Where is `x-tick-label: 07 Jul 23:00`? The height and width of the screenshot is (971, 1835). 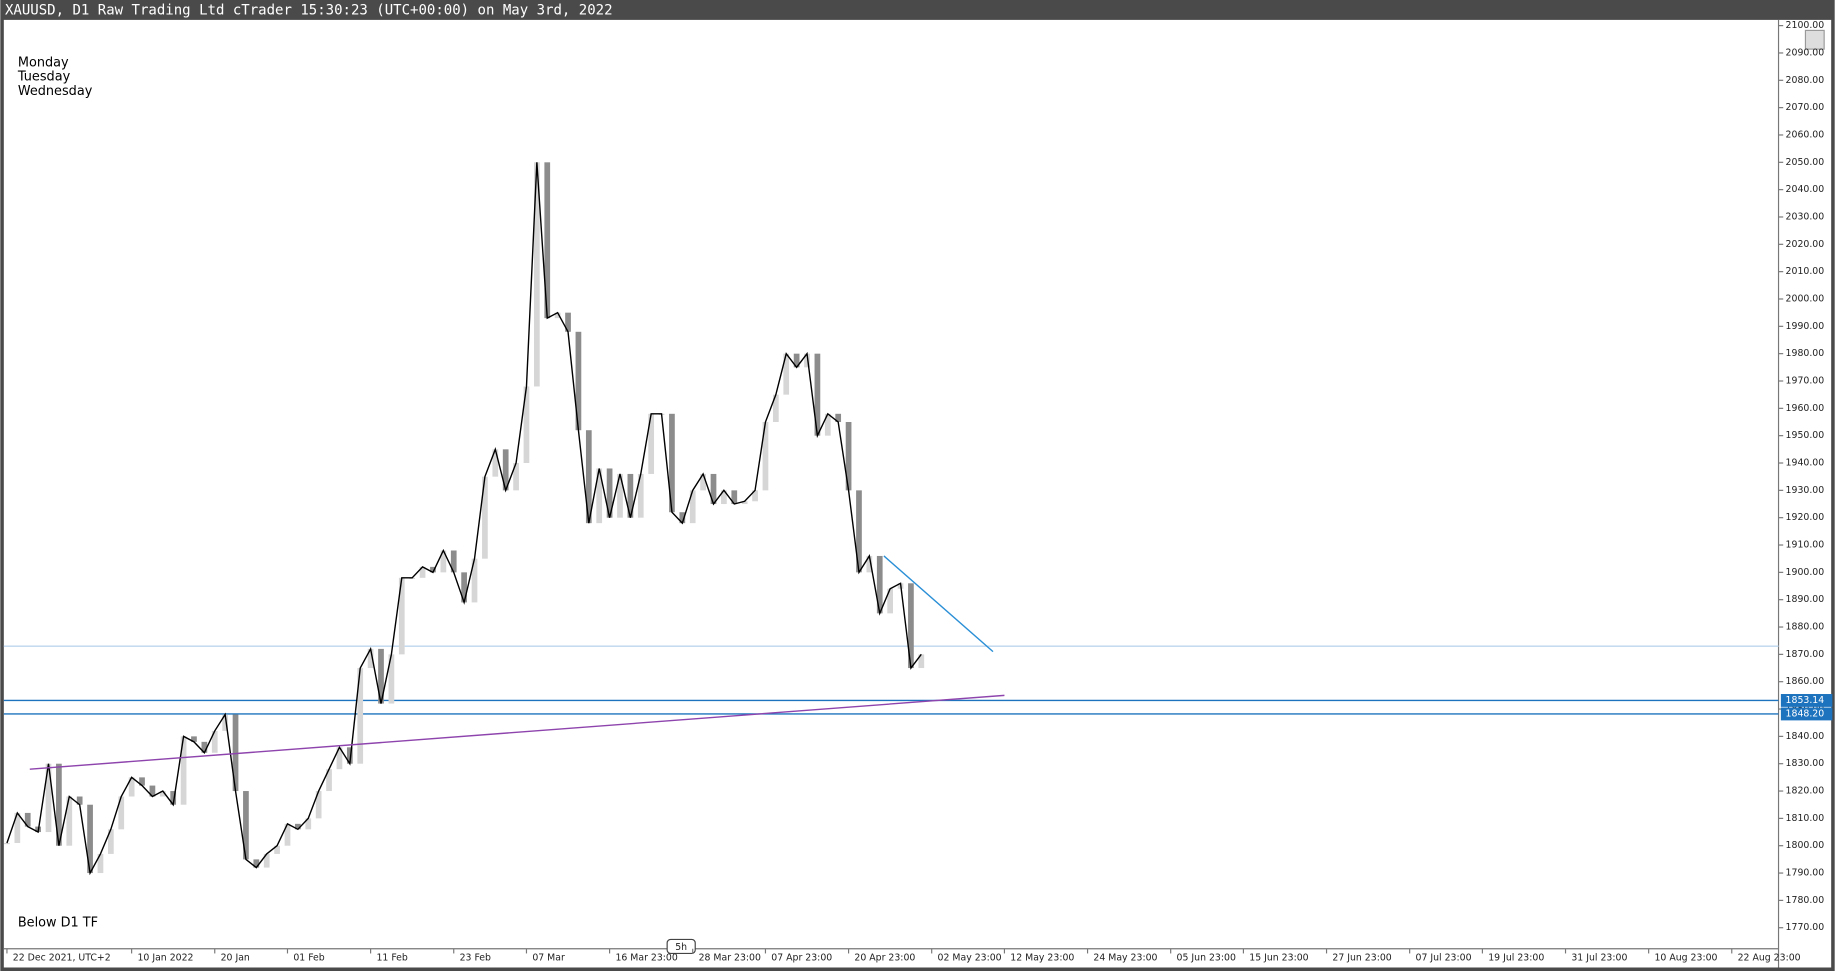
x-tick-label: 07 Jul 23:00 is located at coordinates (1444, 958).